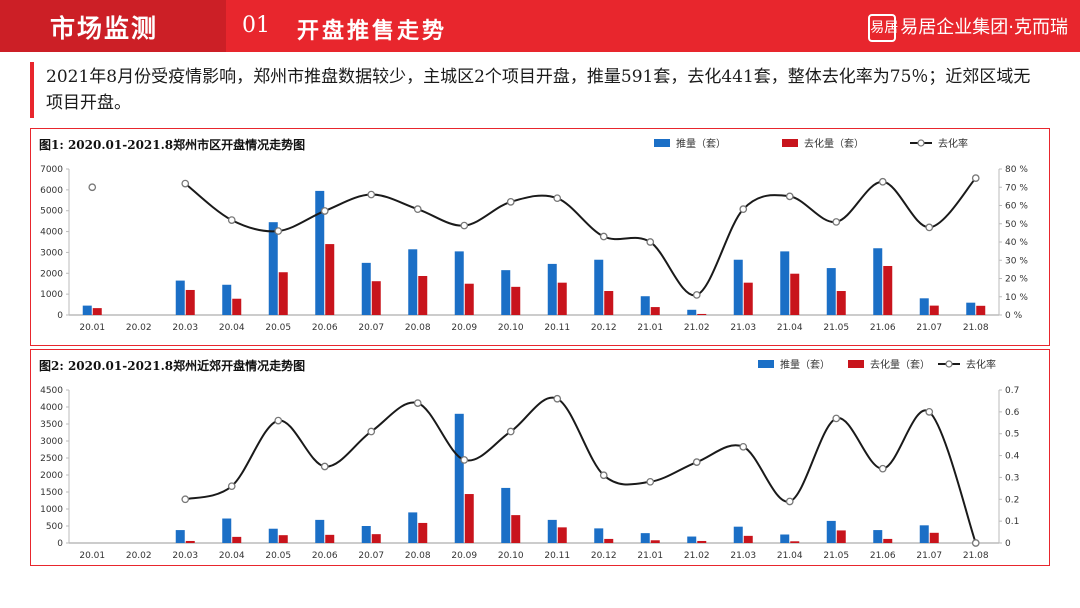 This screenshot has width=1080, height=608. What do you see at coordinates (662, 143) in the screenshot?
I see `legend-swatch-supply` at bounding box center [662, 143].